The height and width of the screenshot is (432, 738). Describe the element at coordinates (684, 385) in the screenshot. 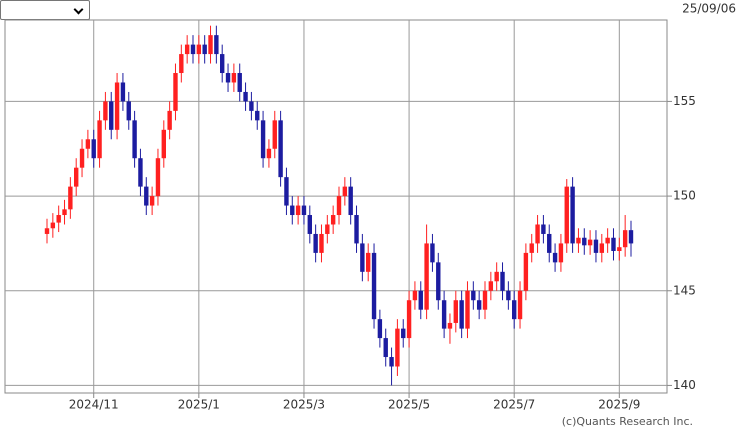

I see `y-tick-label: 140` at that location.